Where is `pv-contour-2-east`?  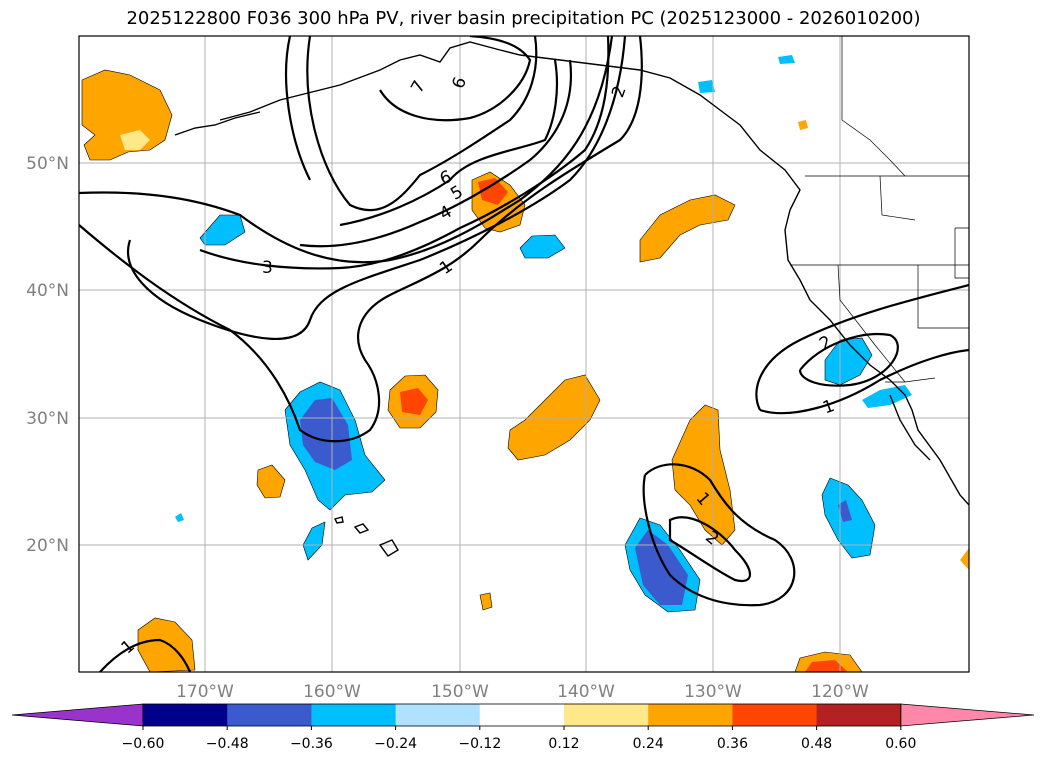
pv-contour-2-east is located at coordinates (848, 360).